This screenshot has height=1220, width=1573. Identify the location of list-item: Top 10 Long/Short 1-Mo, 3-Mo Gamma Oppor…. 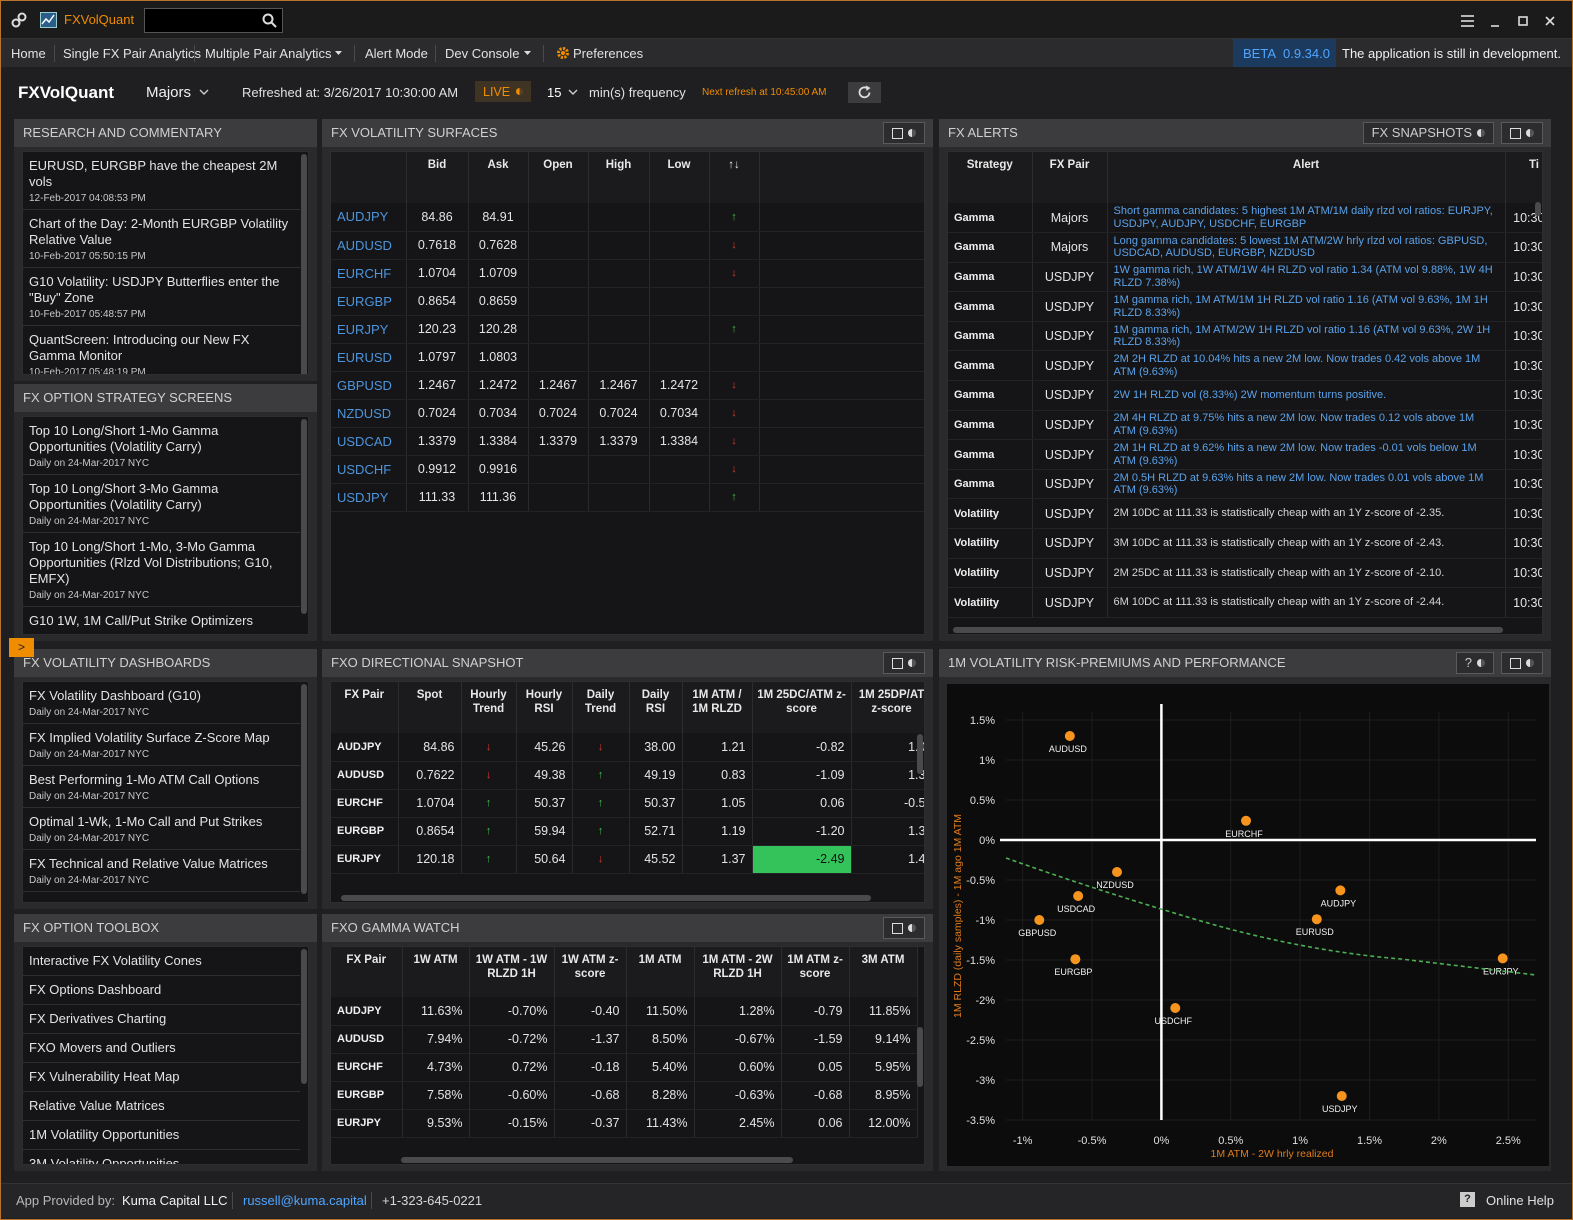
(161, 570).